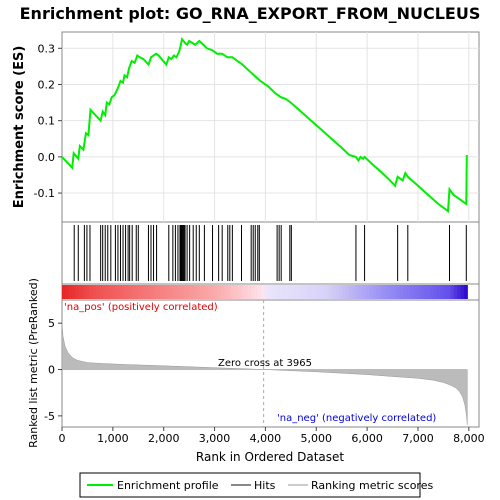 The image size is (500, 500). Describe the element at coordinates (356, 418) in the screenshot. I see `neg-label: 'na_neg' (negatively correlated)` at that location.